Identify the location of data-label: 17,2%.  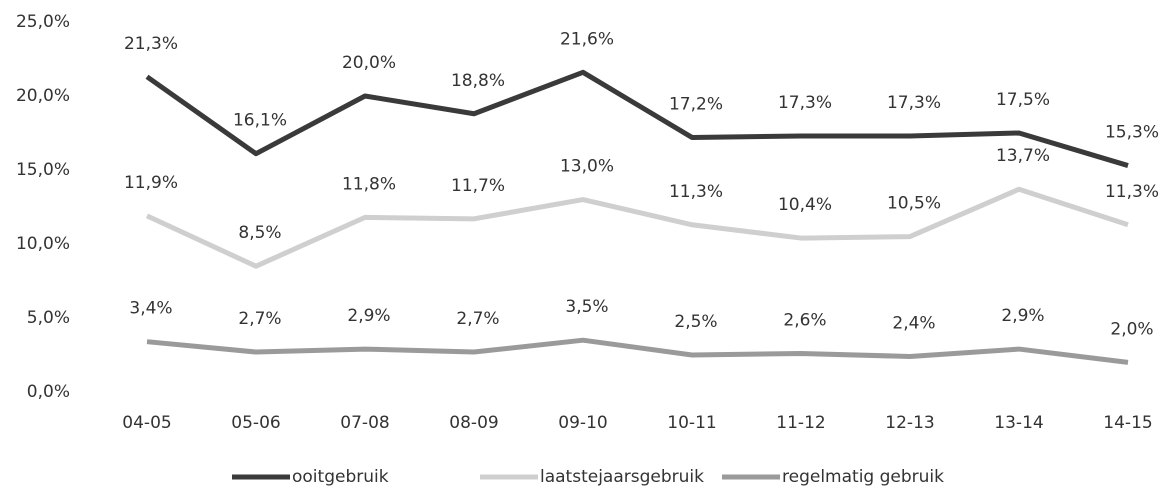
(696, 104).